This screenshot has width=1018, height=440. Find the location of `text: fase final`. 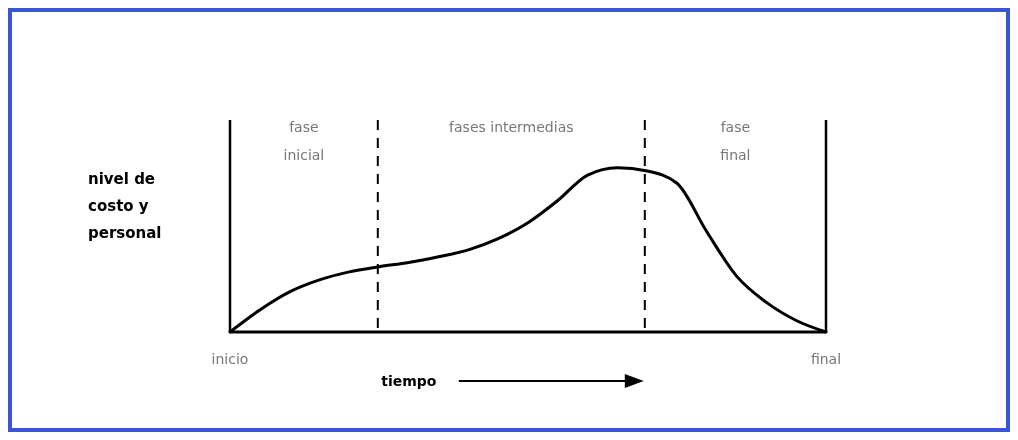

text: fase final is located at coordinates (735, 141).